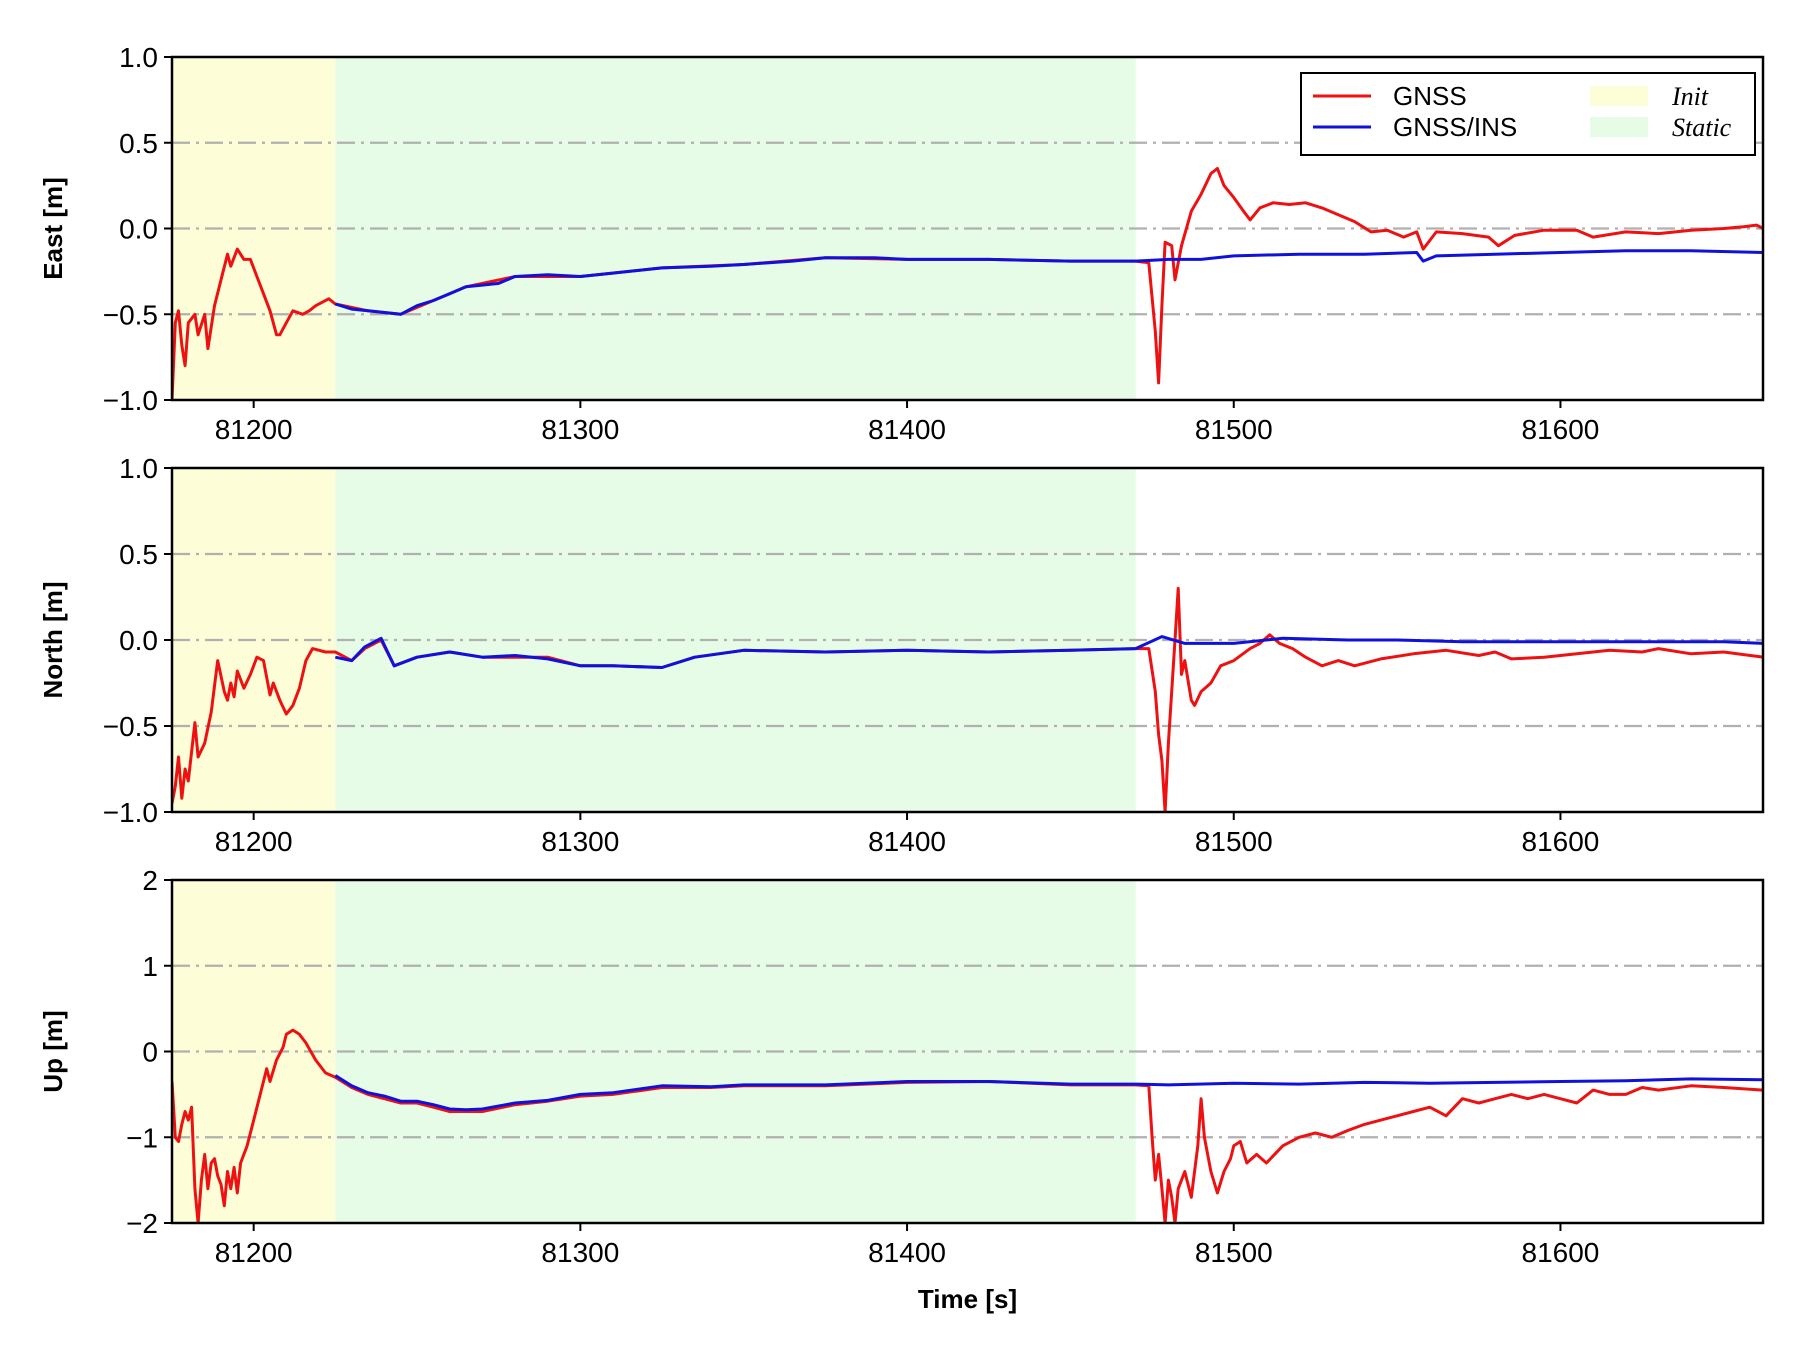  Describe the element at coordinates (53, 640) in the screenshot. I see `y-axis-label: North [m]` at that location.